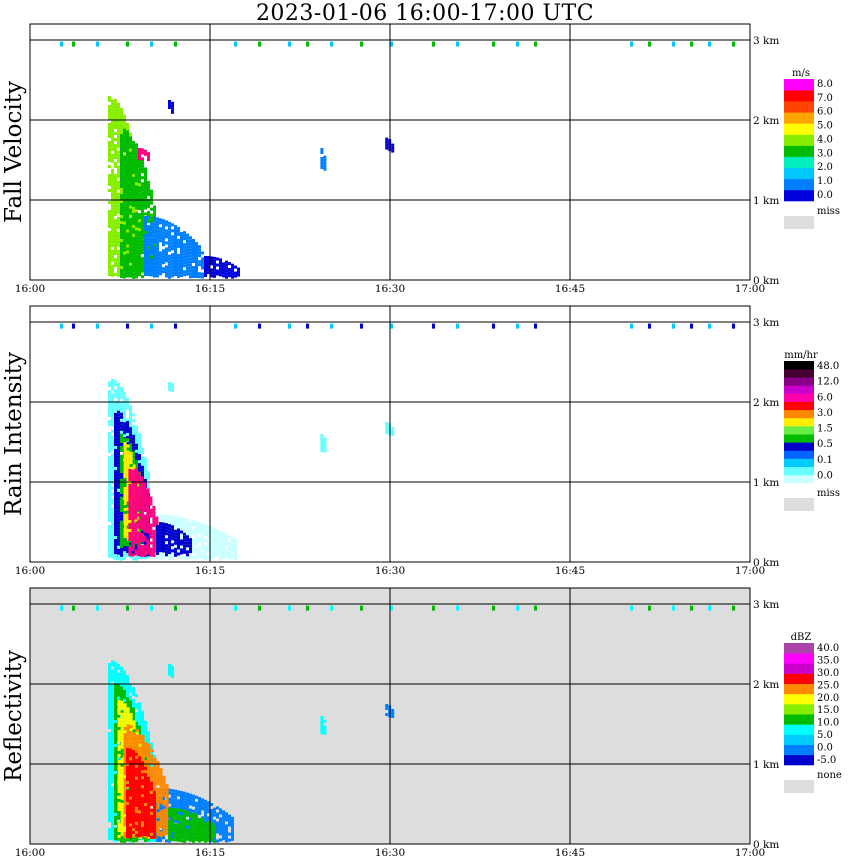  Describe the element at coordinates (825, 397) in the screenshot. I see `colorbar-label: 6.0` at that location.